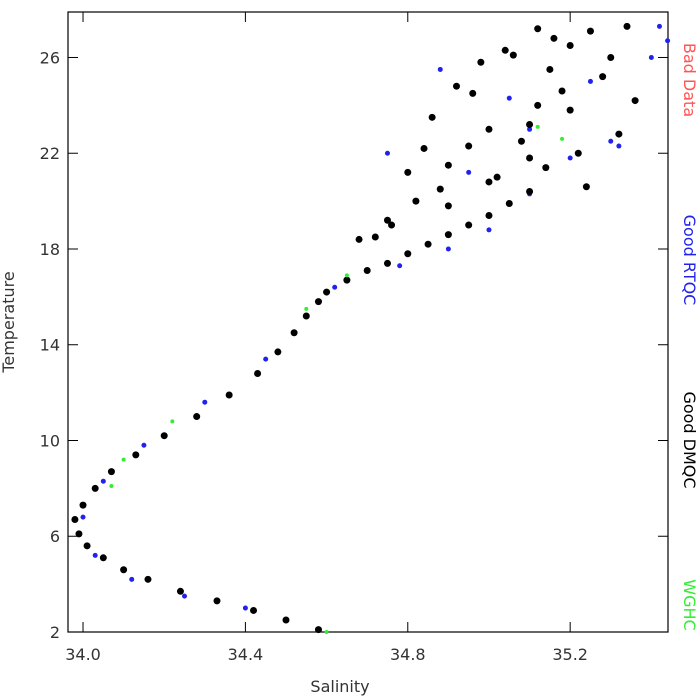 This screenshot has width=700, height=700. What do you see at coordinates (55, 536) in the screenshot?
I see `y-tick-label: 6` at bounding box center [55, 536].